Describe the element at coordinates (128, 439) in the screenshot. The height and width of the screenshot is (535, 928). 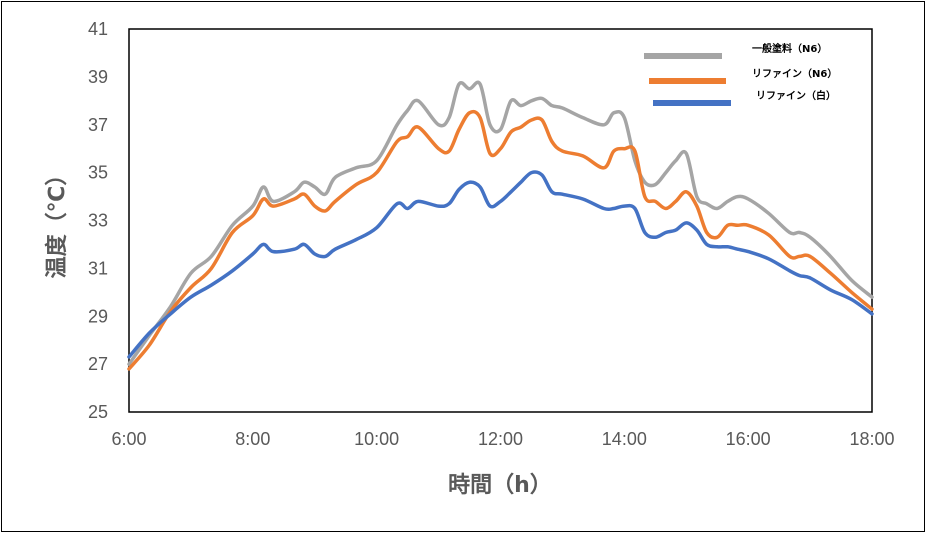
I see `x-tick-label: 6:00` at that location.